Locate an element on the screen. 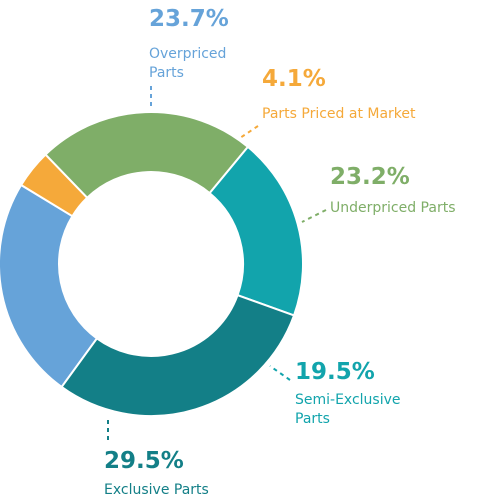 The height and width of the screenshot is (499, 487). category-label-semi-exclusive-parts: Parts is located at coordinates (312, 419).